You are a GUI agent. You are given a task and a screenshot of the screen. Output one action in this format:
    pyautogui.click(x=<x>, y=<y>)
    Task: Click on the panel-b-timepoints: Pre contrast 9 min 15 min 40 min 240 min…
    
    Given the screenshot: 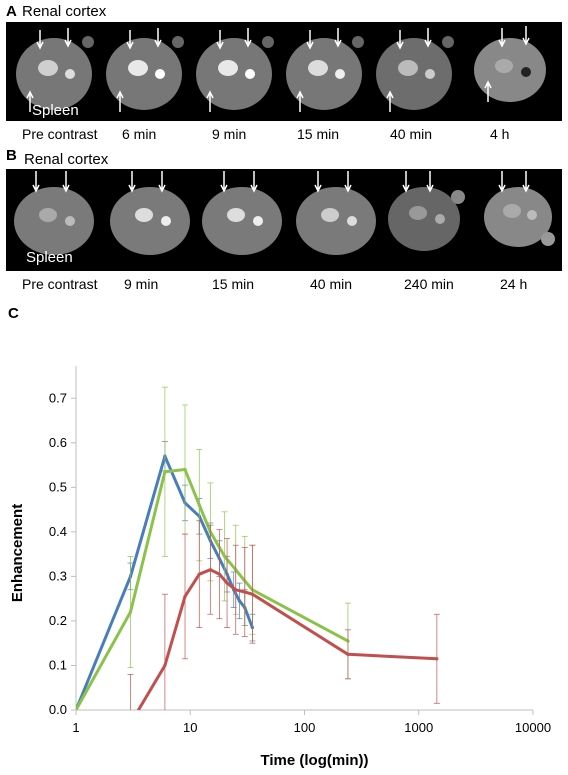 What is the action you would take?
    pyautogui.click(x=284, y=286)
    